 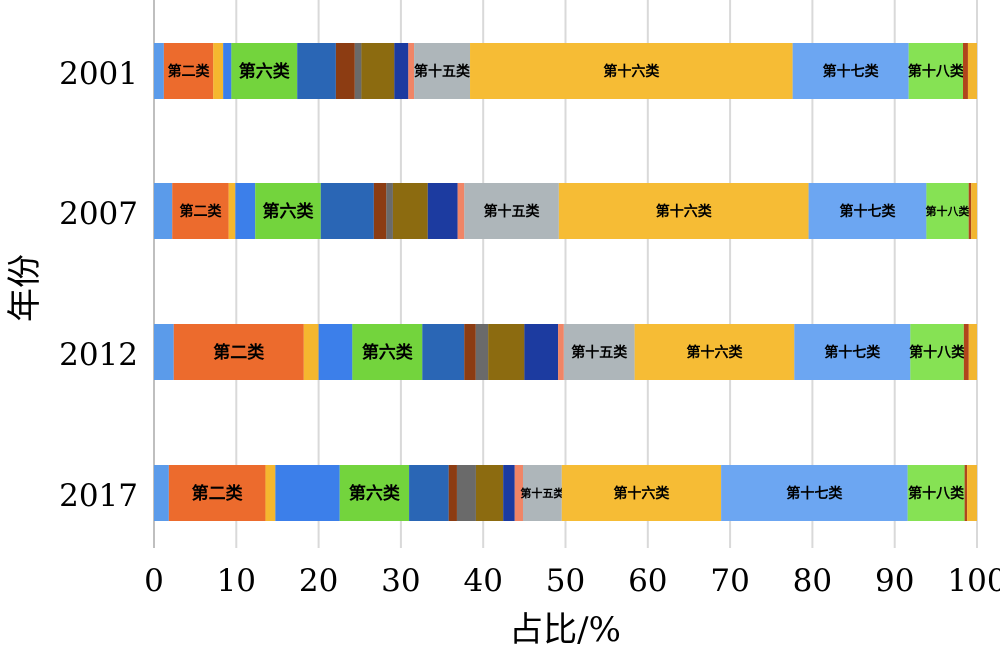 I want to click on y-tick-label: 2001, so click(x=98, y=74).